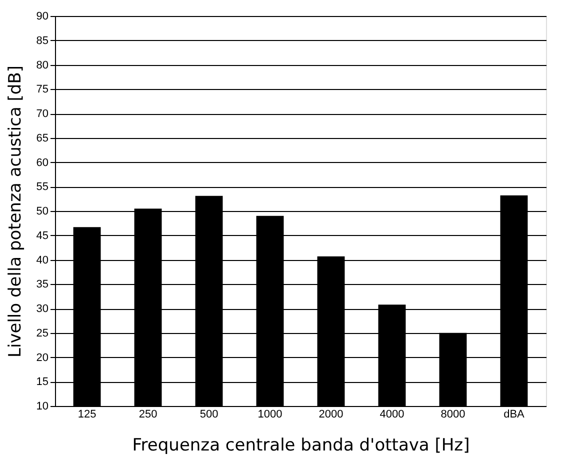  I want to click on x-tick-label: 8000, so click(453, 414).